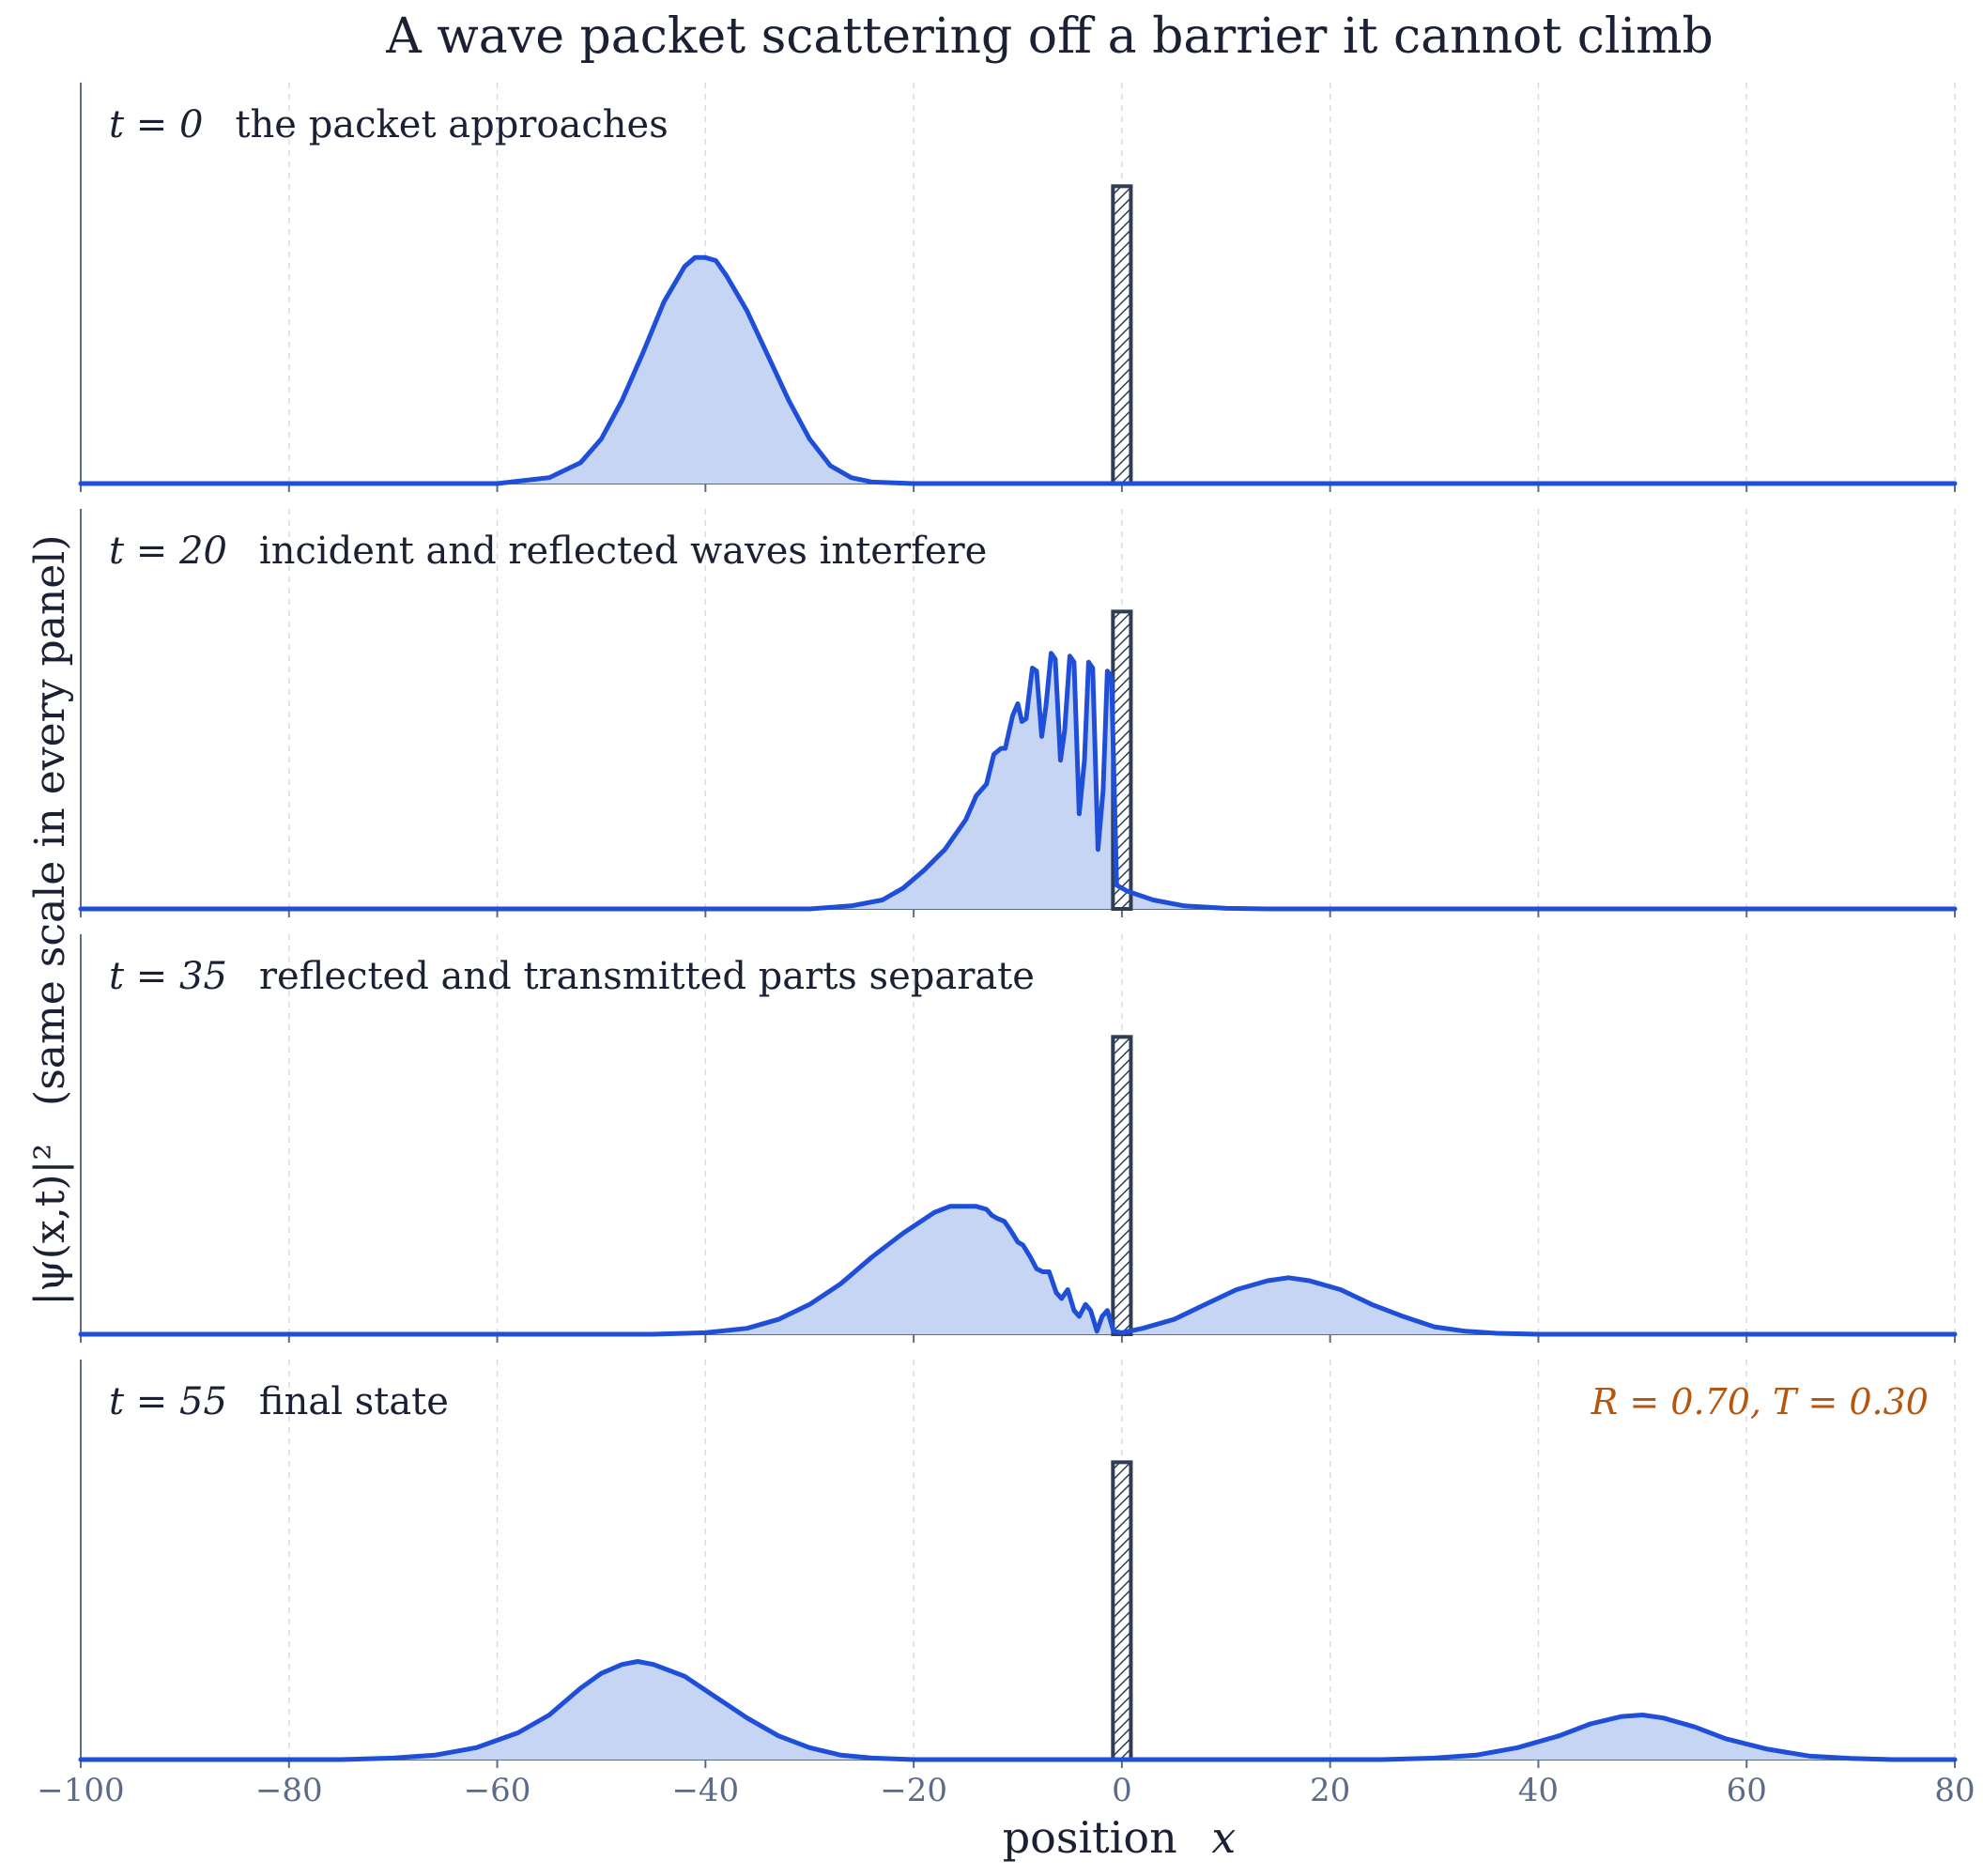 Image resolution: width=1983 pixels, height=1876 pixels. Describe the element at coordinates (168, 976) in the screenshot. I see `time-label: t = 35` at that location.